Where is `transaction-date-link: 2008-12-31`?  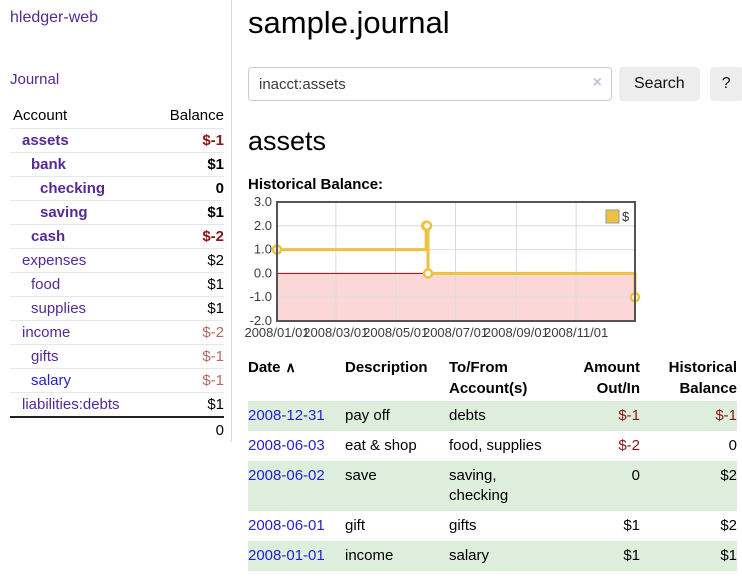 transaction-date-link: 2008-12-31 is located at coordinates (286, 415).